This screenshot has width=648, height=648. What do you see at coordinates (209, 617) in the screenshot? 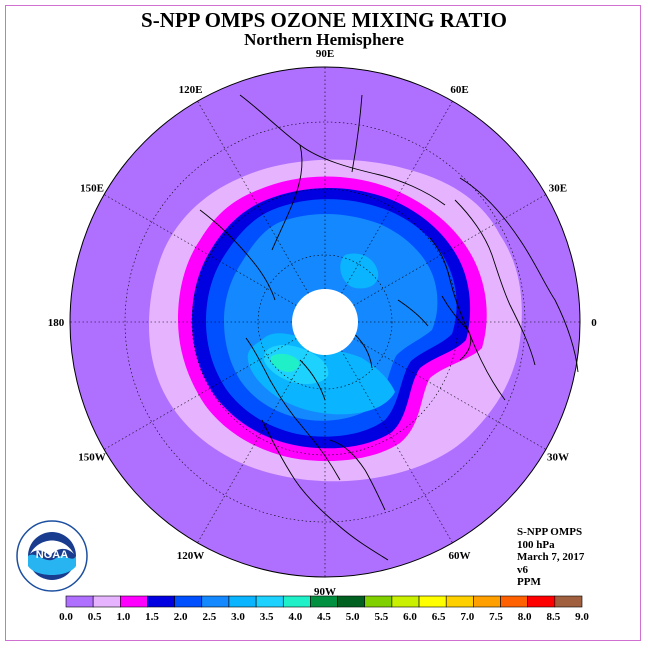
I see `colorbar-tick-label: 2.5` at bounding box center [209, 617].